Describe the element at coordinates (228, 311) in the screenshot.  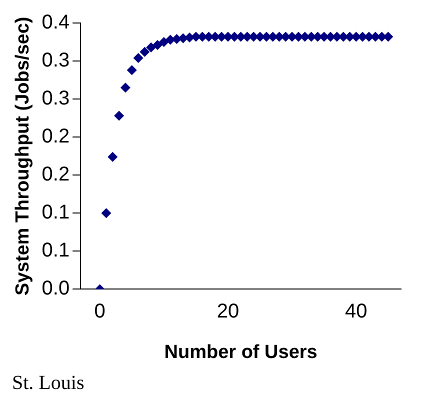
I see `x-tick-label: 20` at that location.